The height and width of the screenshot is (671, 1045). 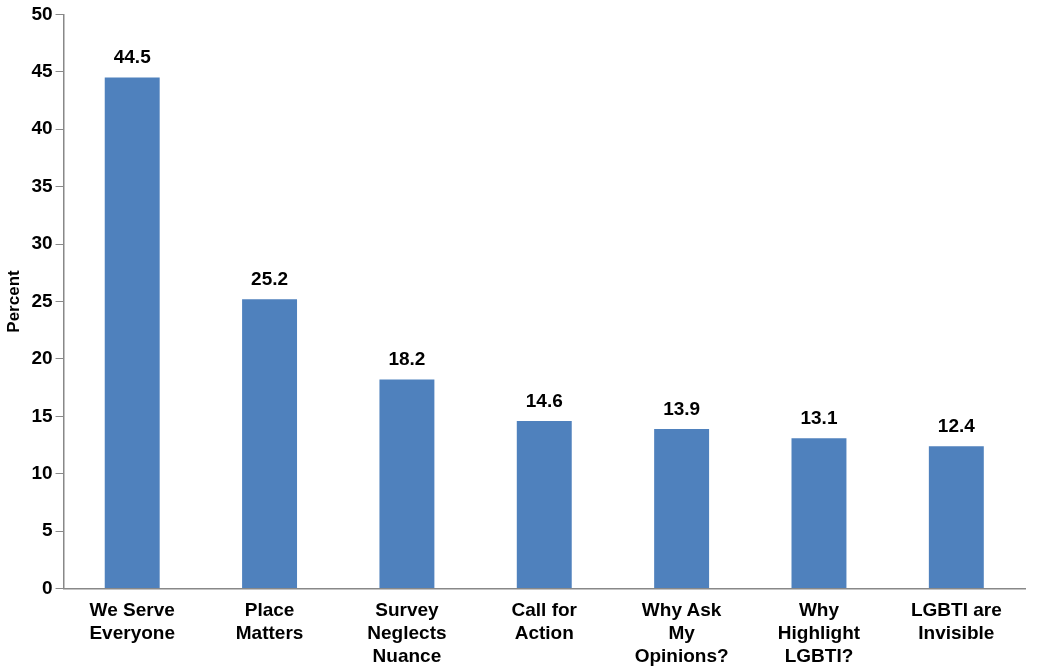 I want to click on data-label: 18.2, so click(x=407, y=359).